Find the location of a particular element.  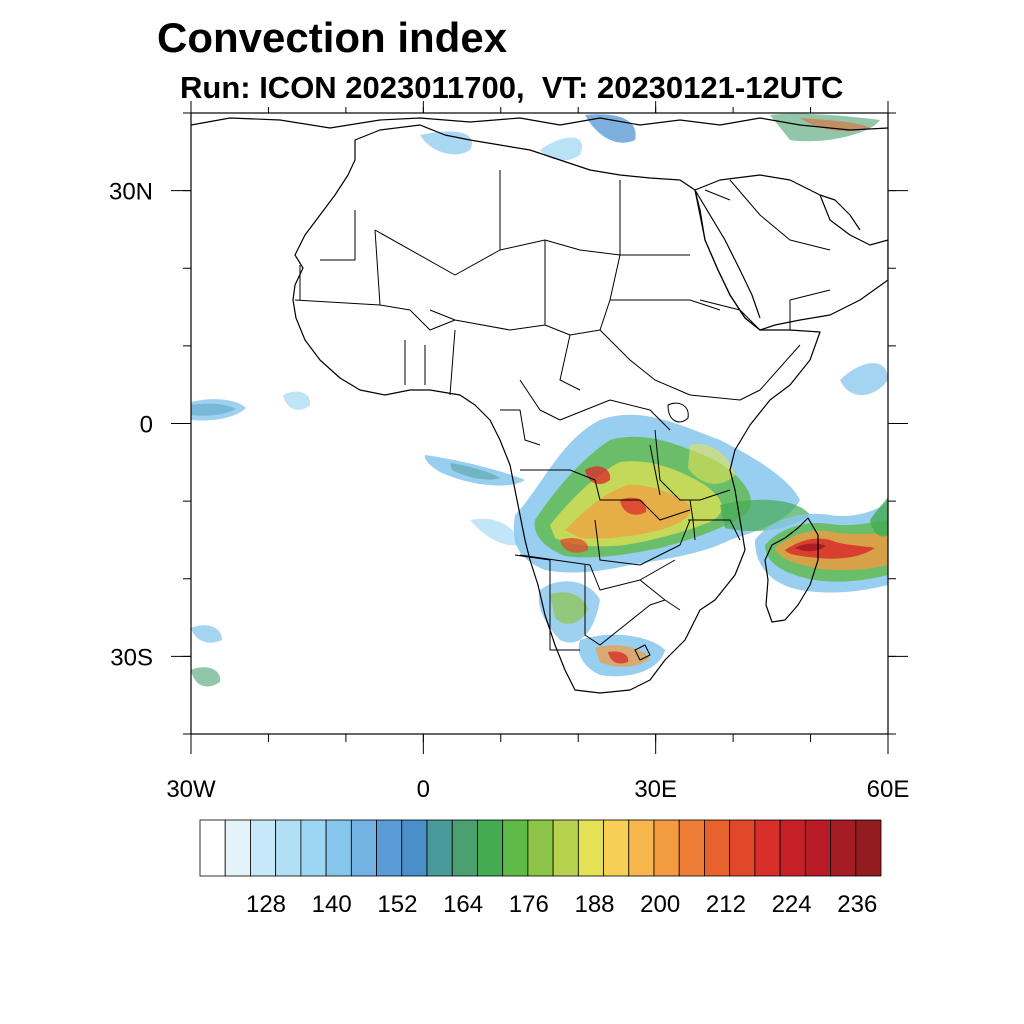

shade-namibia-core is located at coordinates (569, 608).